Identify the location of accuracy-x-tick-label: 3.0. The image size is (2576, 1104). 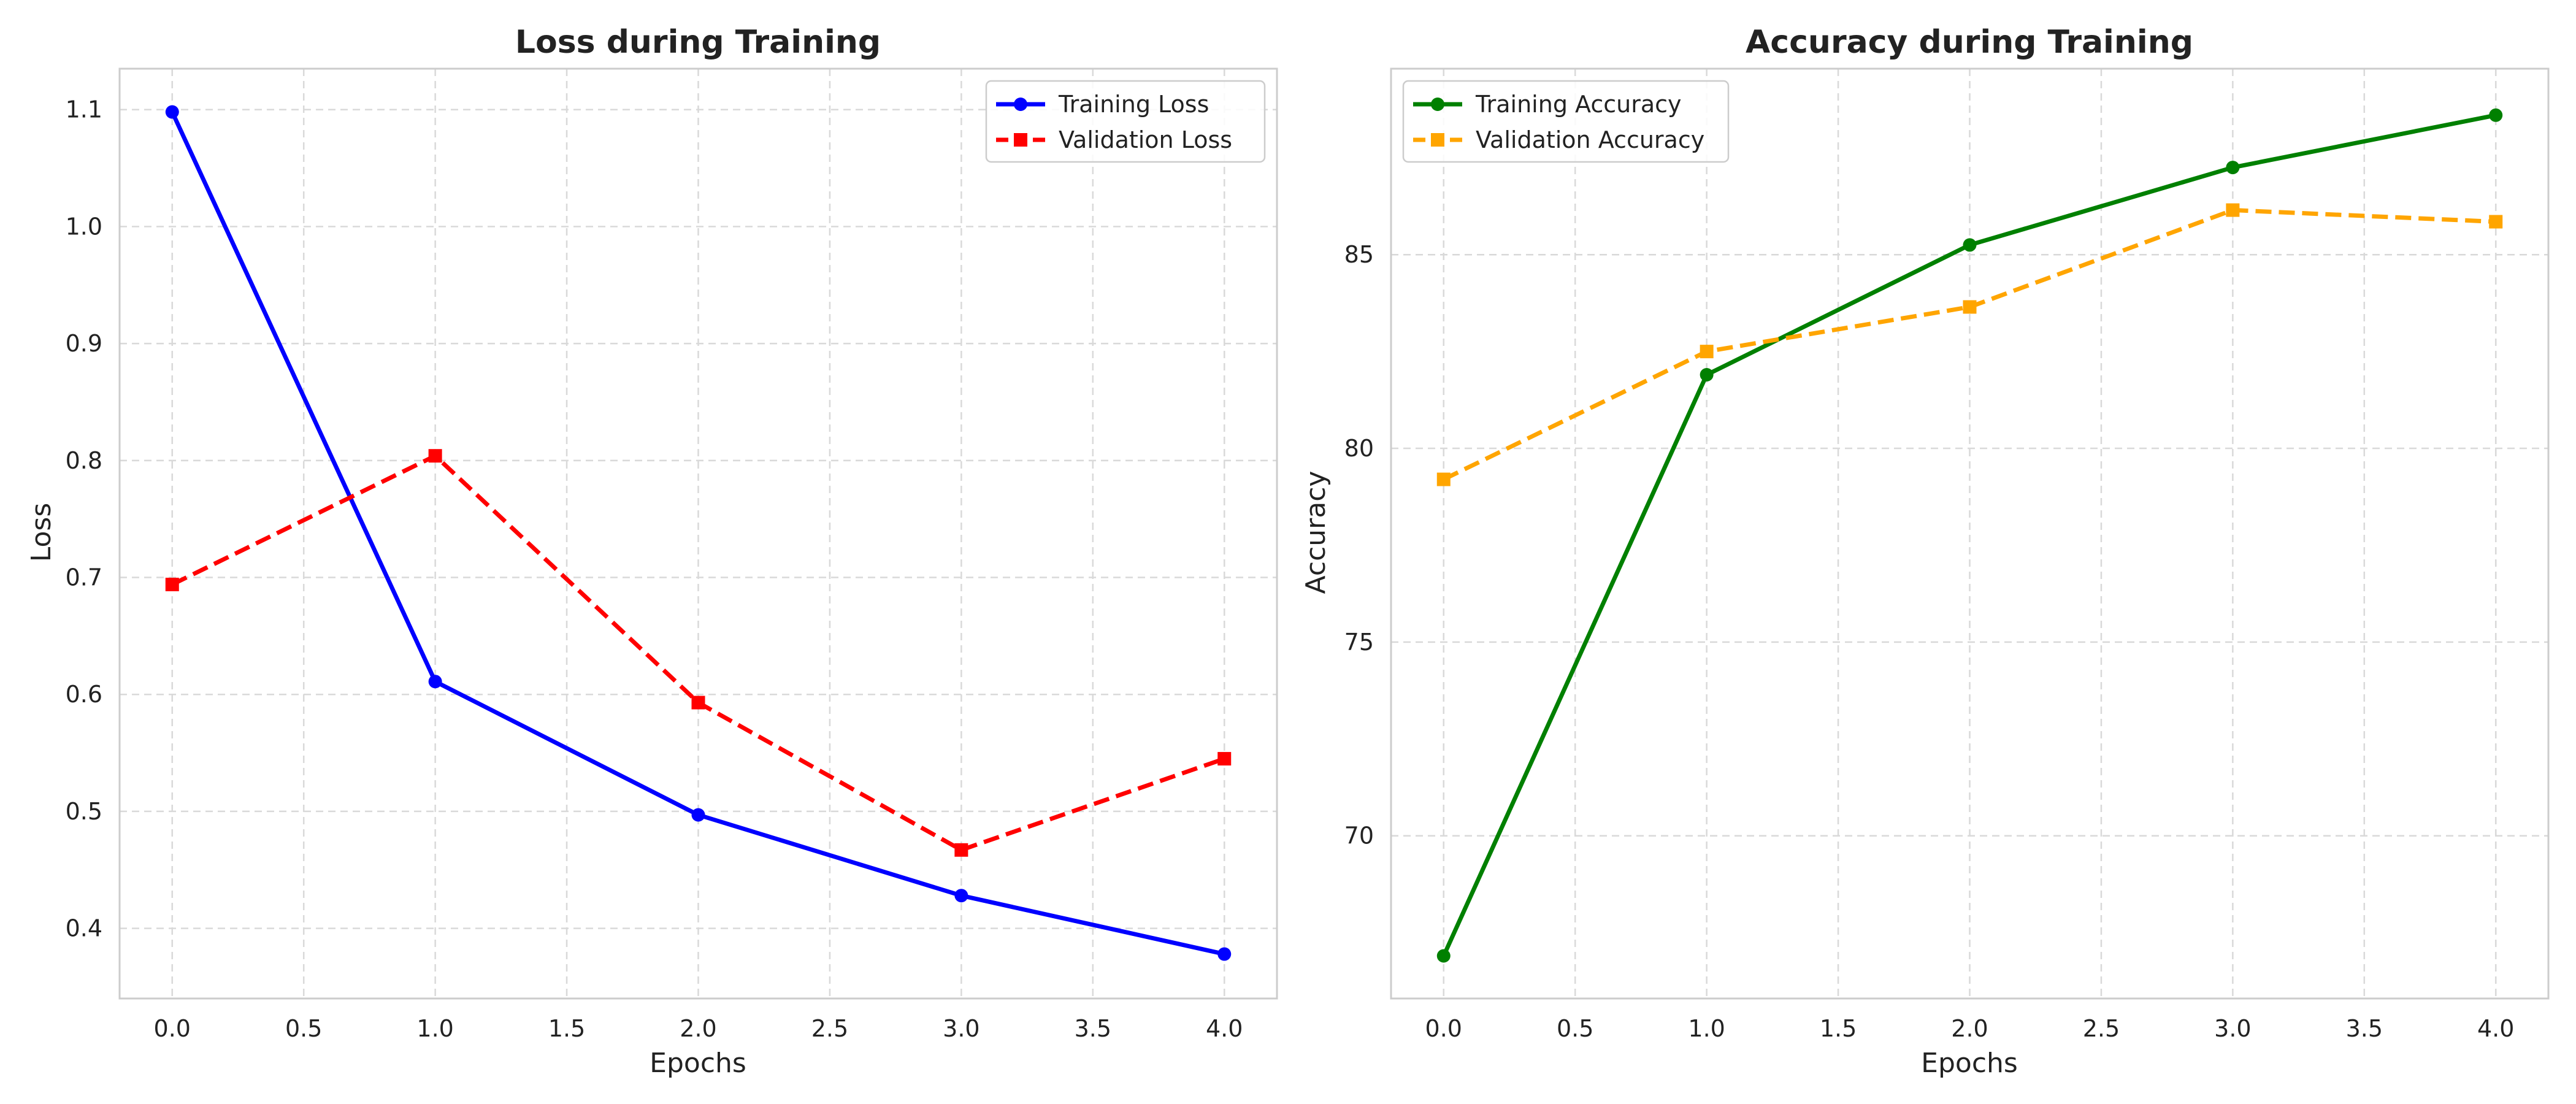
(2232, 1028).